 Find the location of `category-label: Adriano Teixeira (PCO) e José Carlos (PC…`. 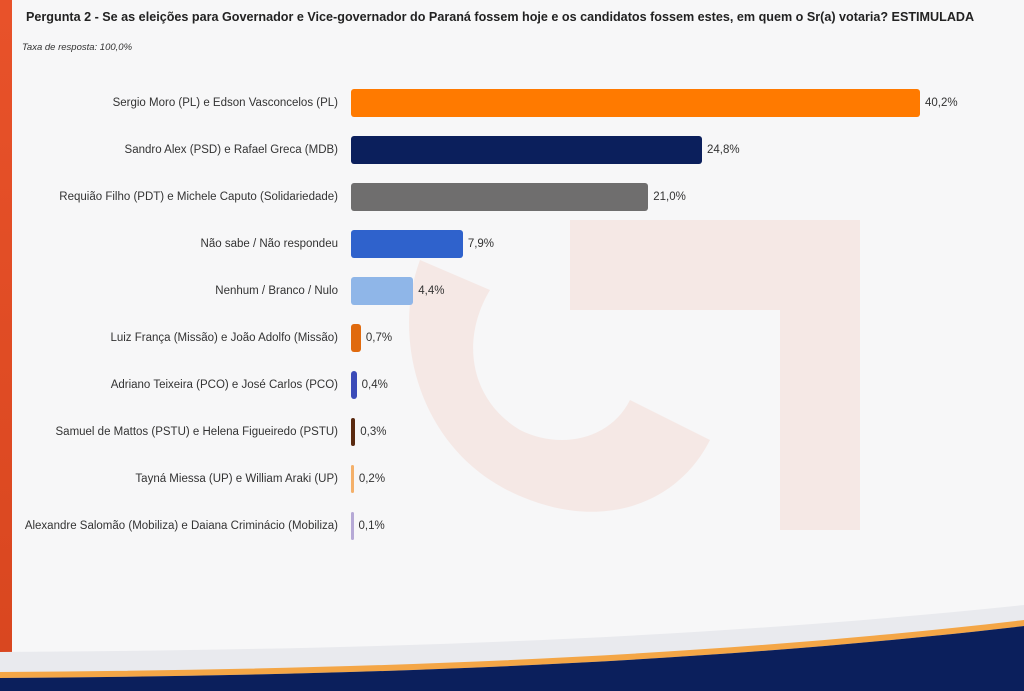

category-label: Adriano Teixeira (PCO) e José Carlos (PC… is located at coordinates (224, 384).